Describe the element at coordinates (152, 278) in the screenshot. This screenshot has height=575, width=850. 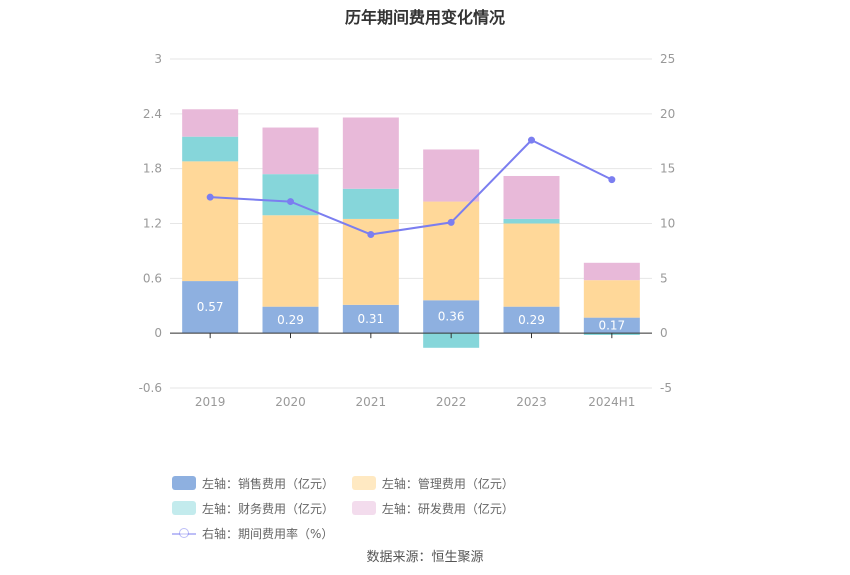
I see `left-axis-tick-label: 0.6` at that location.